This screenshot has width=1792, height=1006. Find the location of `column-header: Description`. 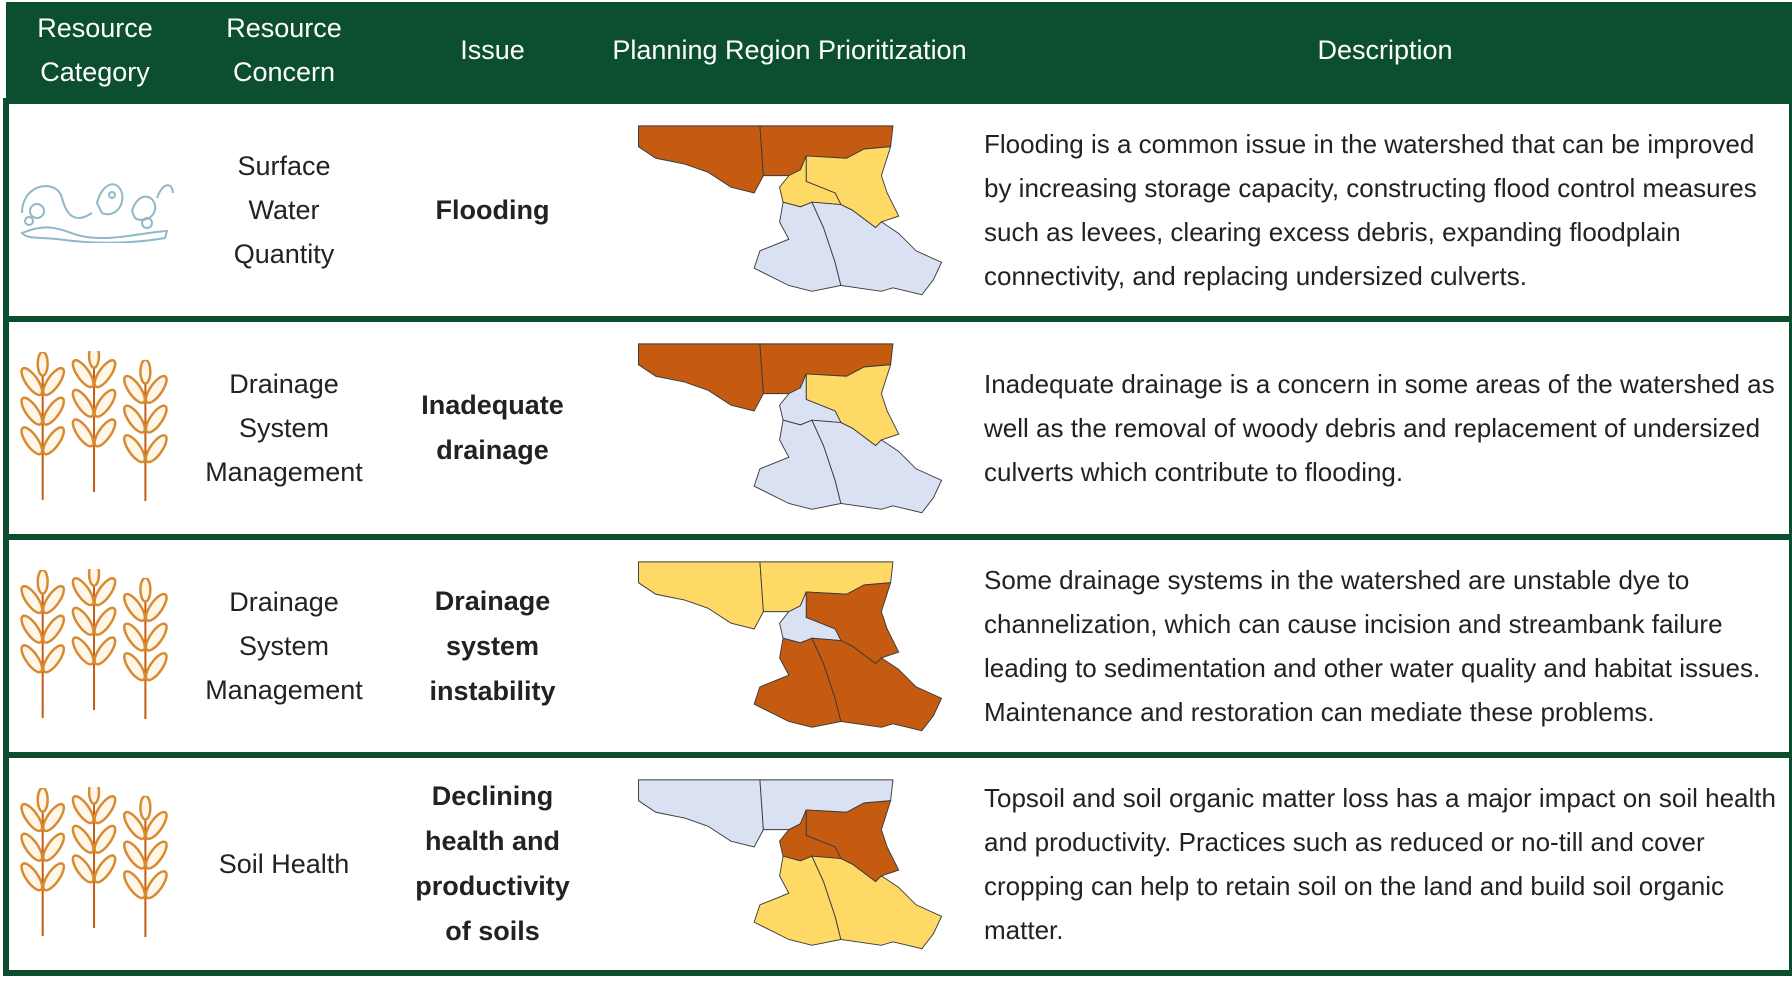

column-header: Description is located at coordinates (1385, 51).